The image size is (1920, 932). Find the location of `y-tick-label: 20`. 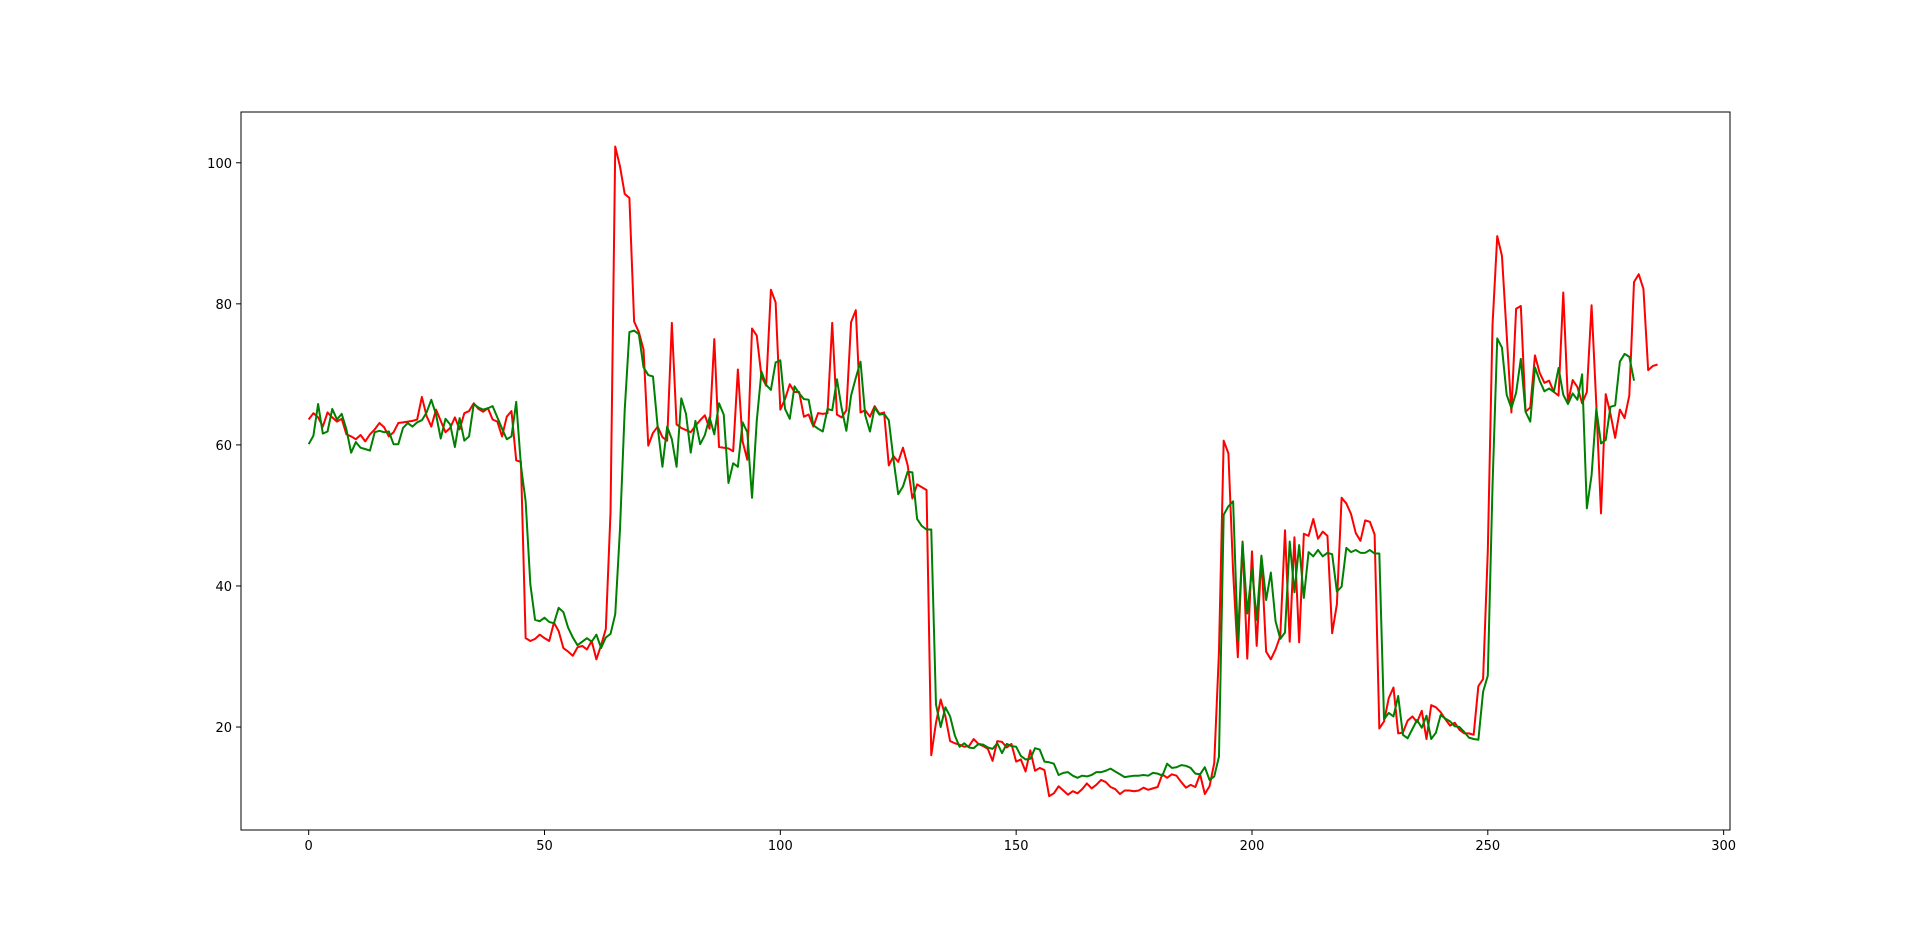

y-tick-label: 20 is located at coordinates (223, 728).